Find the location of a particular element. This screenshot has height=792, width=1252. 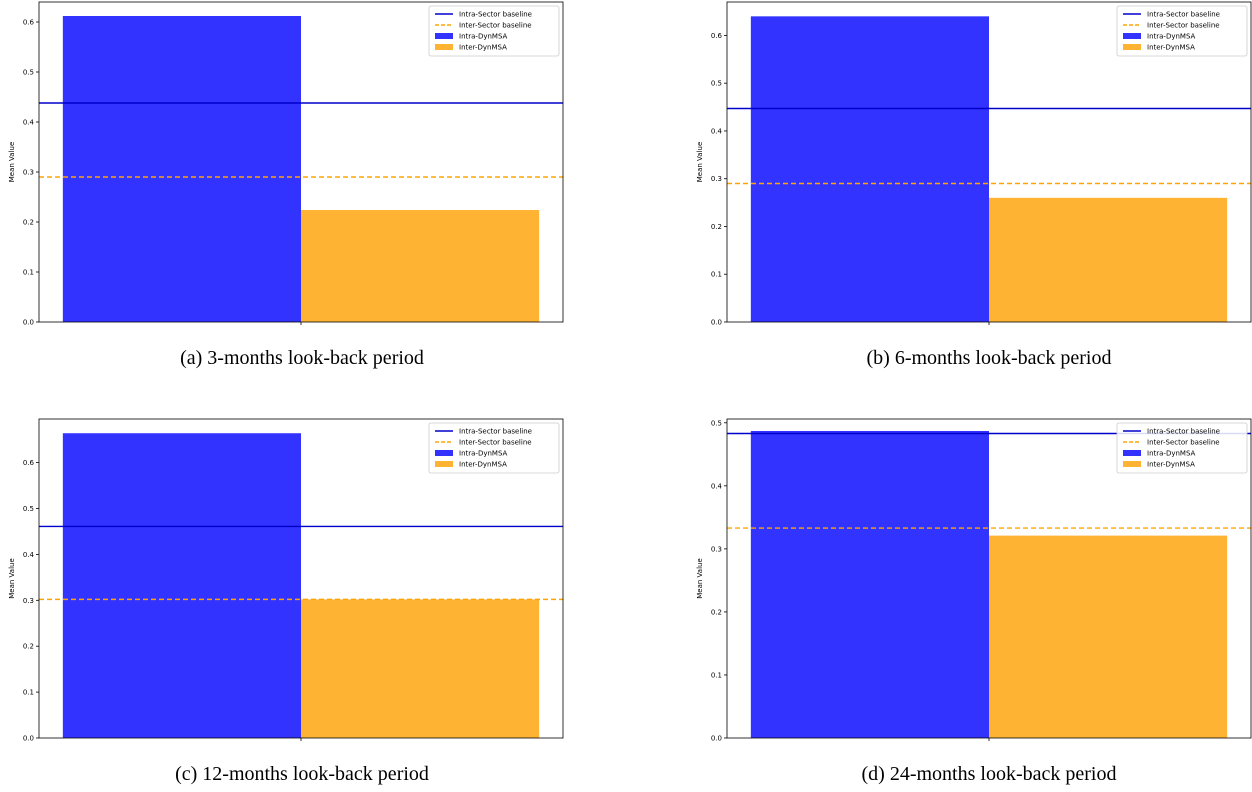

y-tick-label-c: 0.6 is located at coordinates (29, 463).